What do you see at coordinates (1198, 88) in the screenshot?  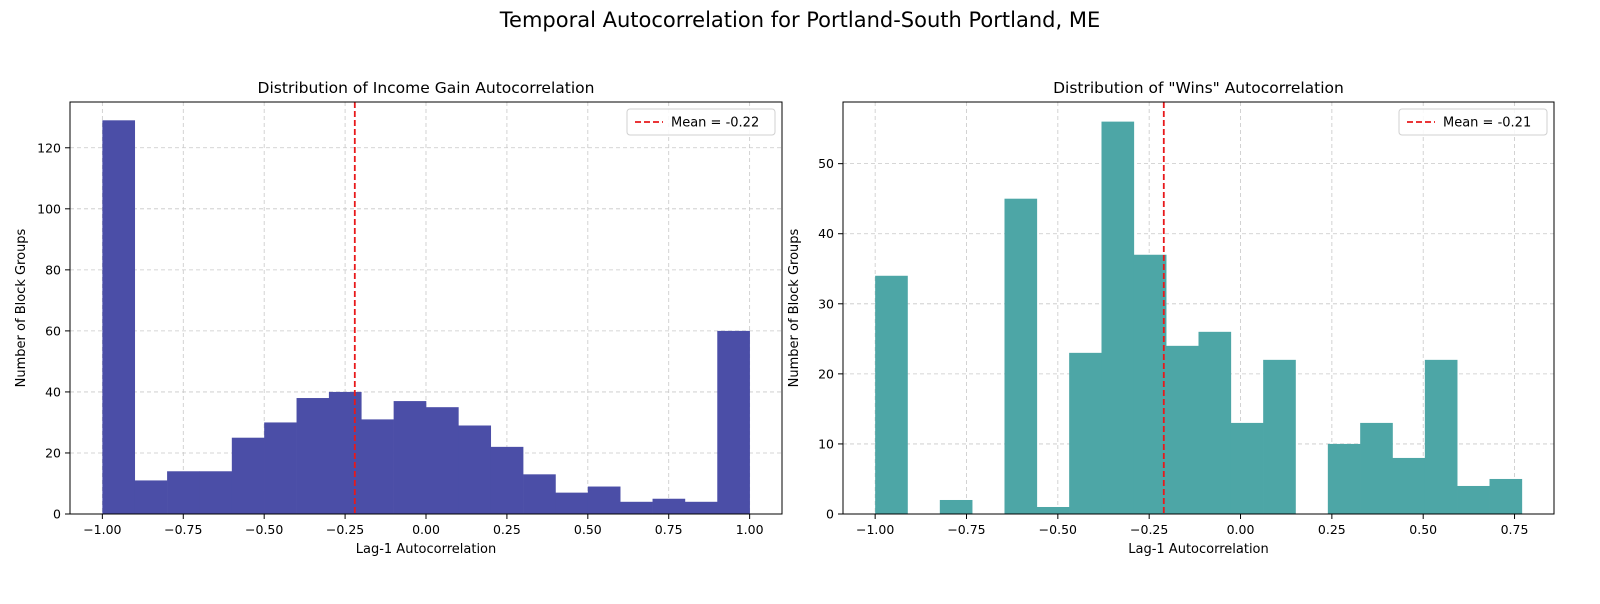 I see `wins-chart-title: Distribution of "Wins" Autocorrelation` at bounding box center [1198, 88].